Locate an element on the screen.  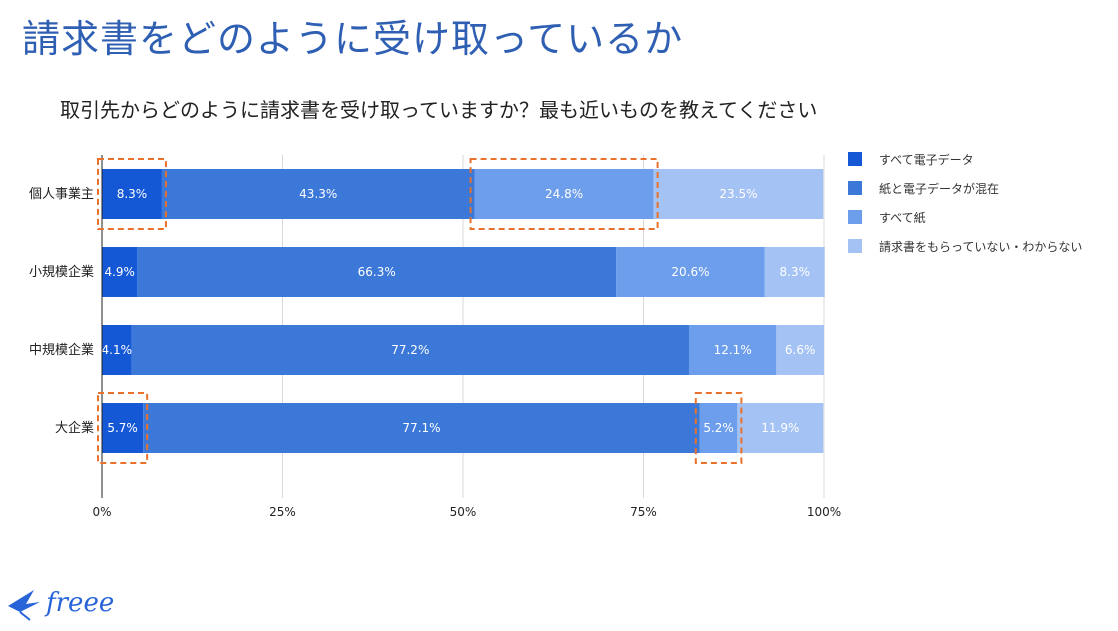
legend-label: 紙と電子データが混在 is located at coordinates (939, 188).